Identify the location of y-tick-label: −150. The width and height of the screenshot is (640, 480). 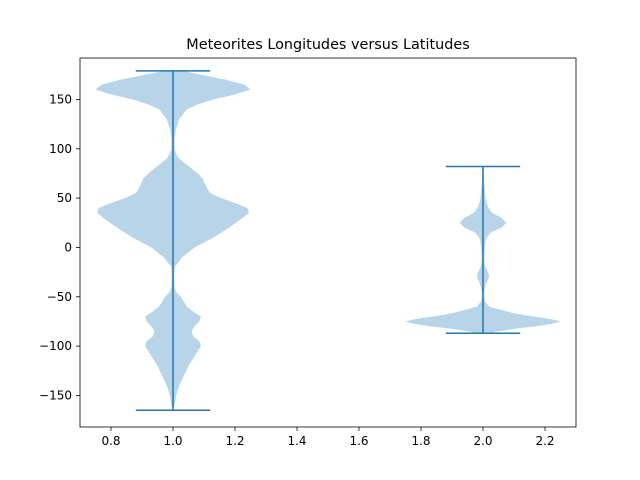
(55, 395).